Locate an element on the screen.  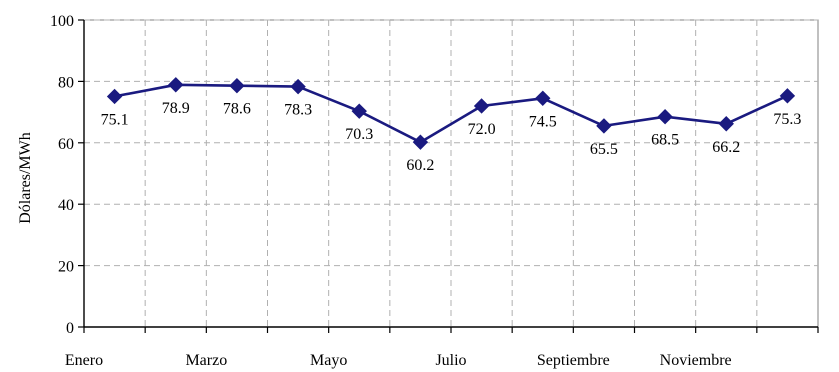
x-tick-label: Marzo is located at coordinates (206, 360).